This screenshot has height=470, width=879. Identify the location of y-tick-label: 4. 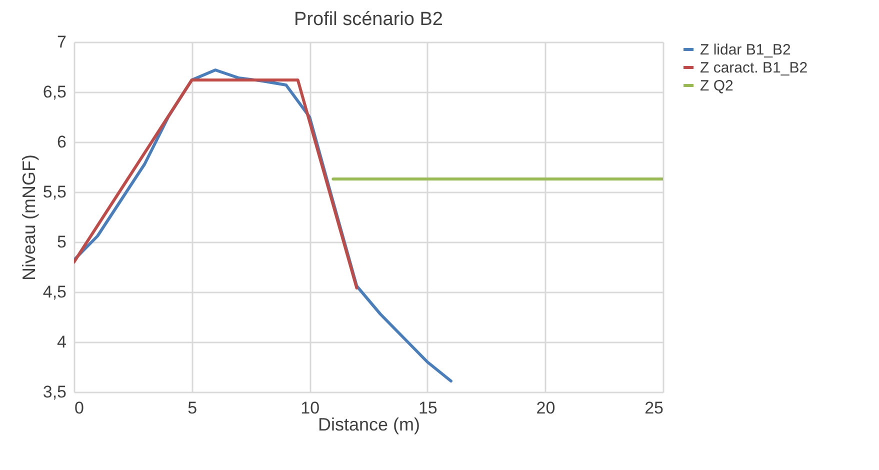
(61, 342).